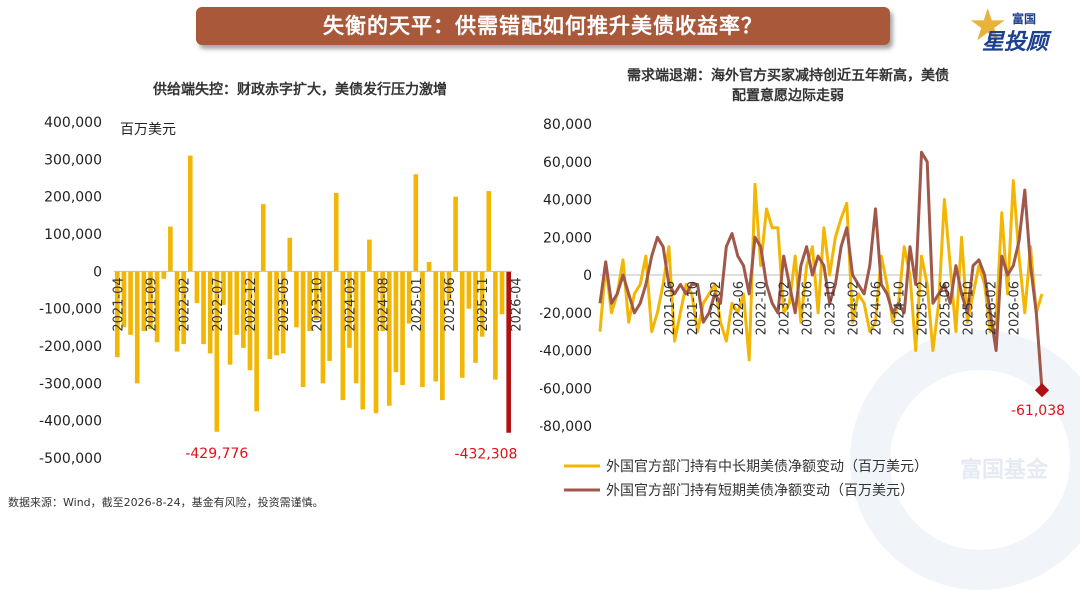 The height and width of the screenshot is (590, 1080). I want to click on x-tick-label: 2026-04, so click(516, 304).